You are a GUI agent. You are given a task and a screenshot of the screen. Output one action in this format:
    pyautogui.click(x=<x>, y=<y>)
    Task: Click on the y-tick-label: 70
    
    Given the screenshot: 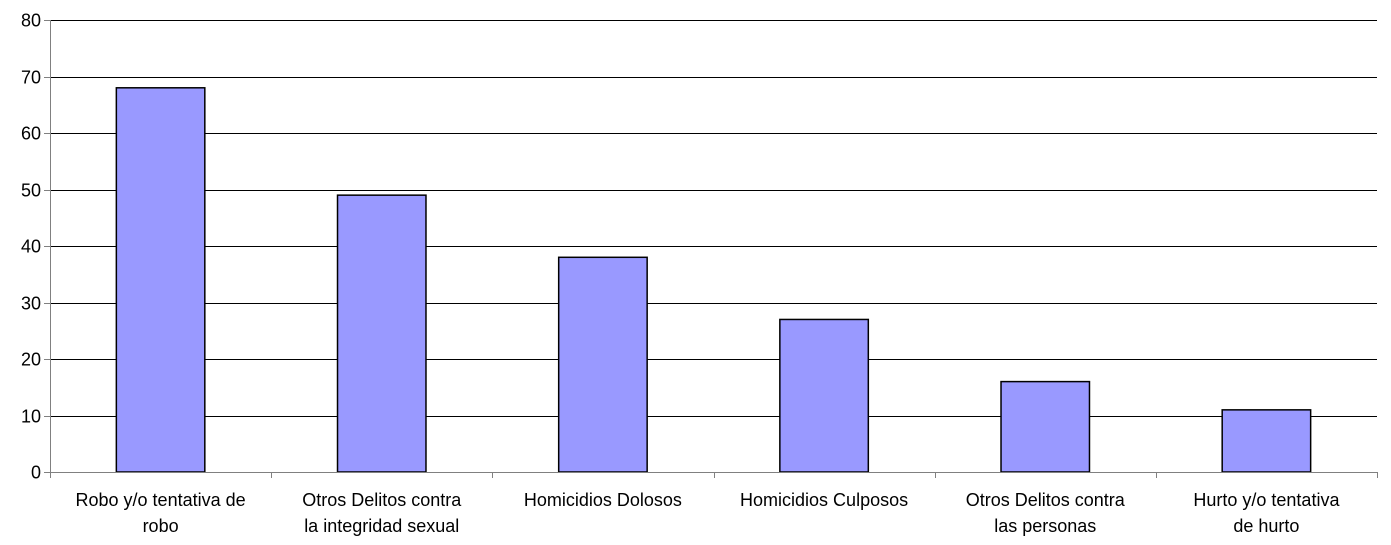 What is the action you would take?
    pyautogui.click(x=31, y=78)
    